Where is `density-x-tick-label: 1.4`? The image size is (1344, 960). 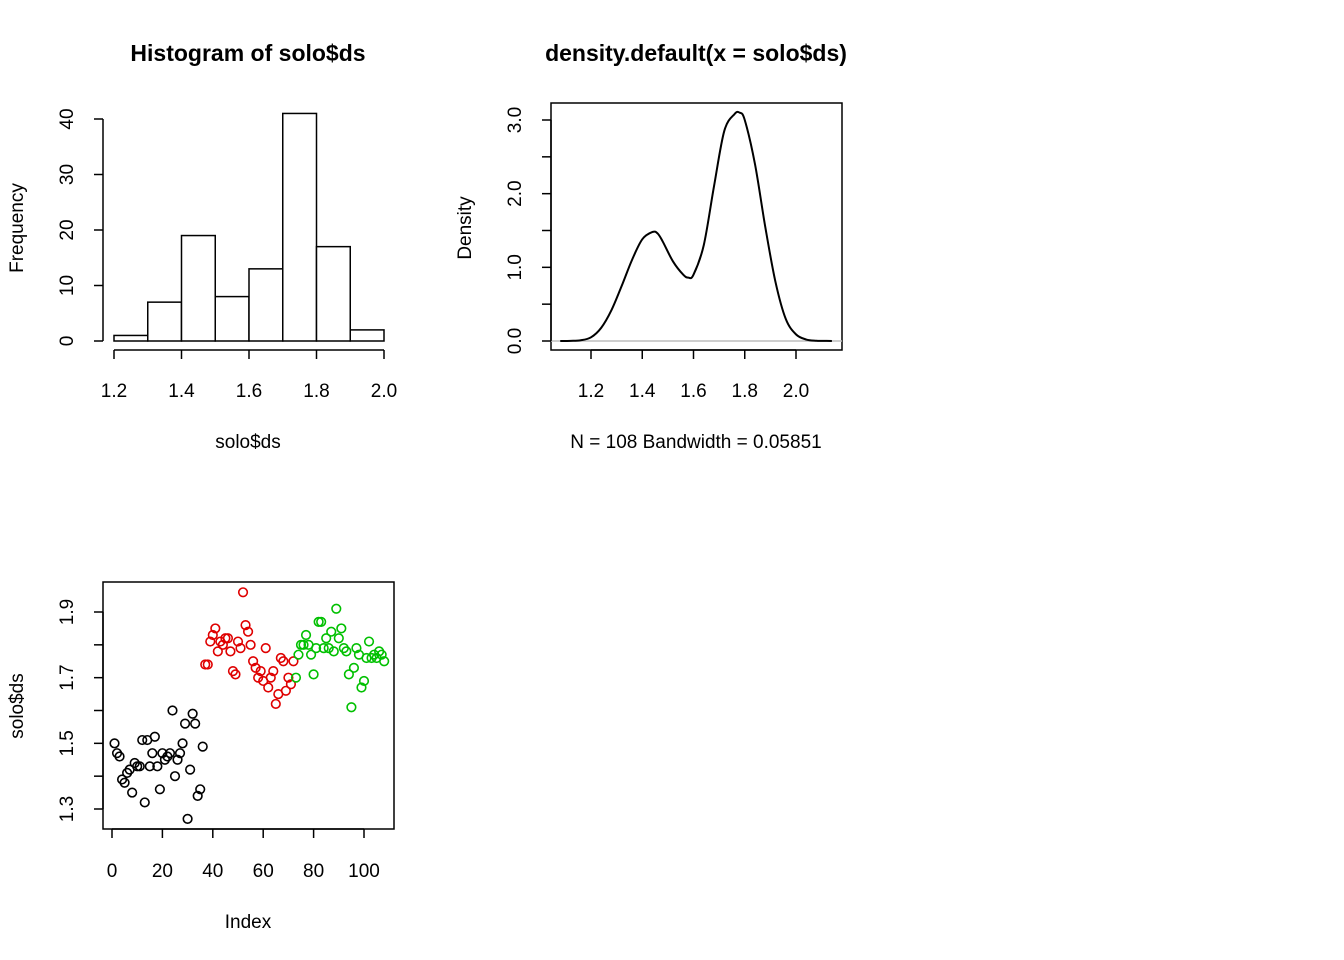
density-x-tick-label: 1.4 is located at coordinates (642, 391).